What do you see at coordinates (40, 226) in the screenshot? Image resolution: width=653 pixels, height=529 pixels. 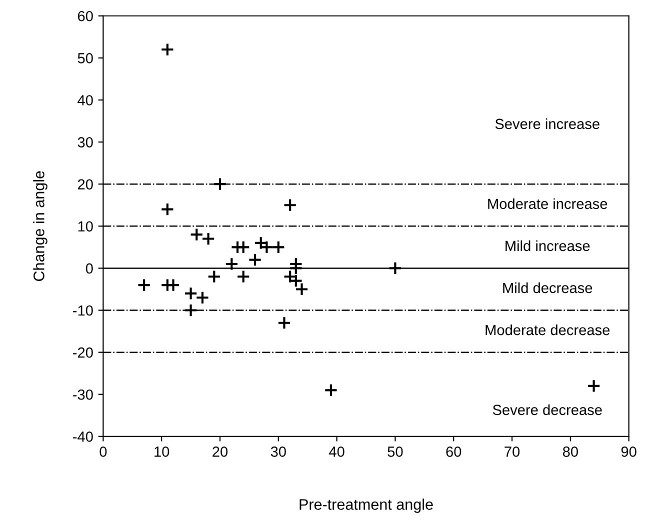 I see `y-axis-title: Change in angle` at bounding box center [40, 226].